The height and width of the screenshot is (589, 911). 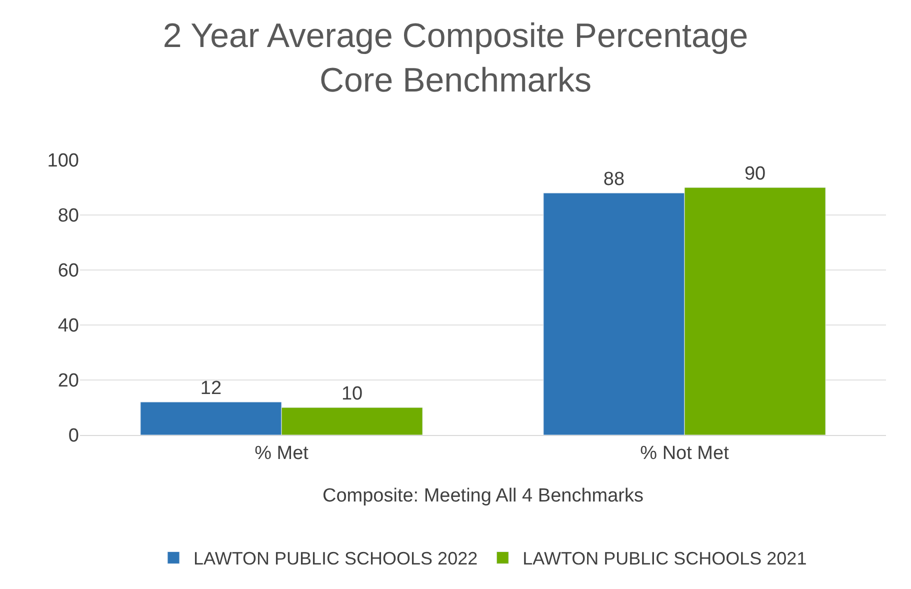 I want to click on y-tick-label: 60, so click(x=68, y=271).